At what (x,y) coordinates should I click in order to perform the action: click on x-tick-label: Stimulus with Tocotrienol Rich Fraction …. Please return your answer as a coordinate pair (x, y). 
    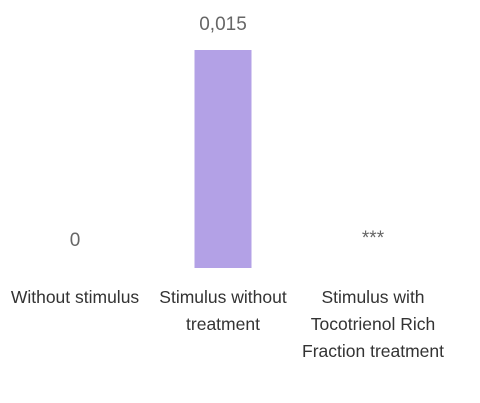
    Looking at the image, I should click on (373, 324).